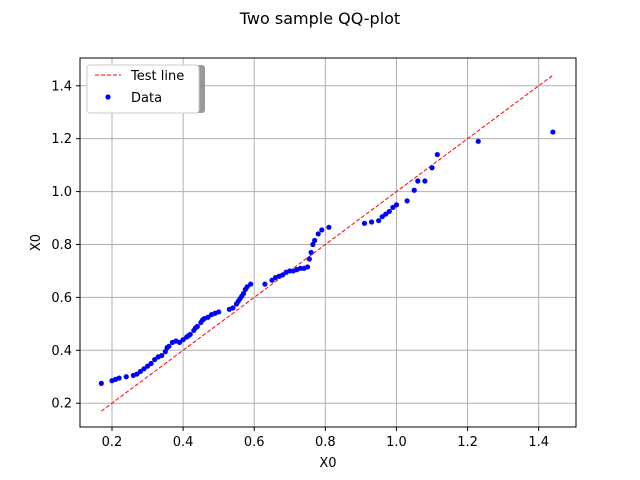  What do you see at coordinates (112, 442) in the screenshot?
I see `x-tick-label: 0.2` at bounding box center [112, 442].